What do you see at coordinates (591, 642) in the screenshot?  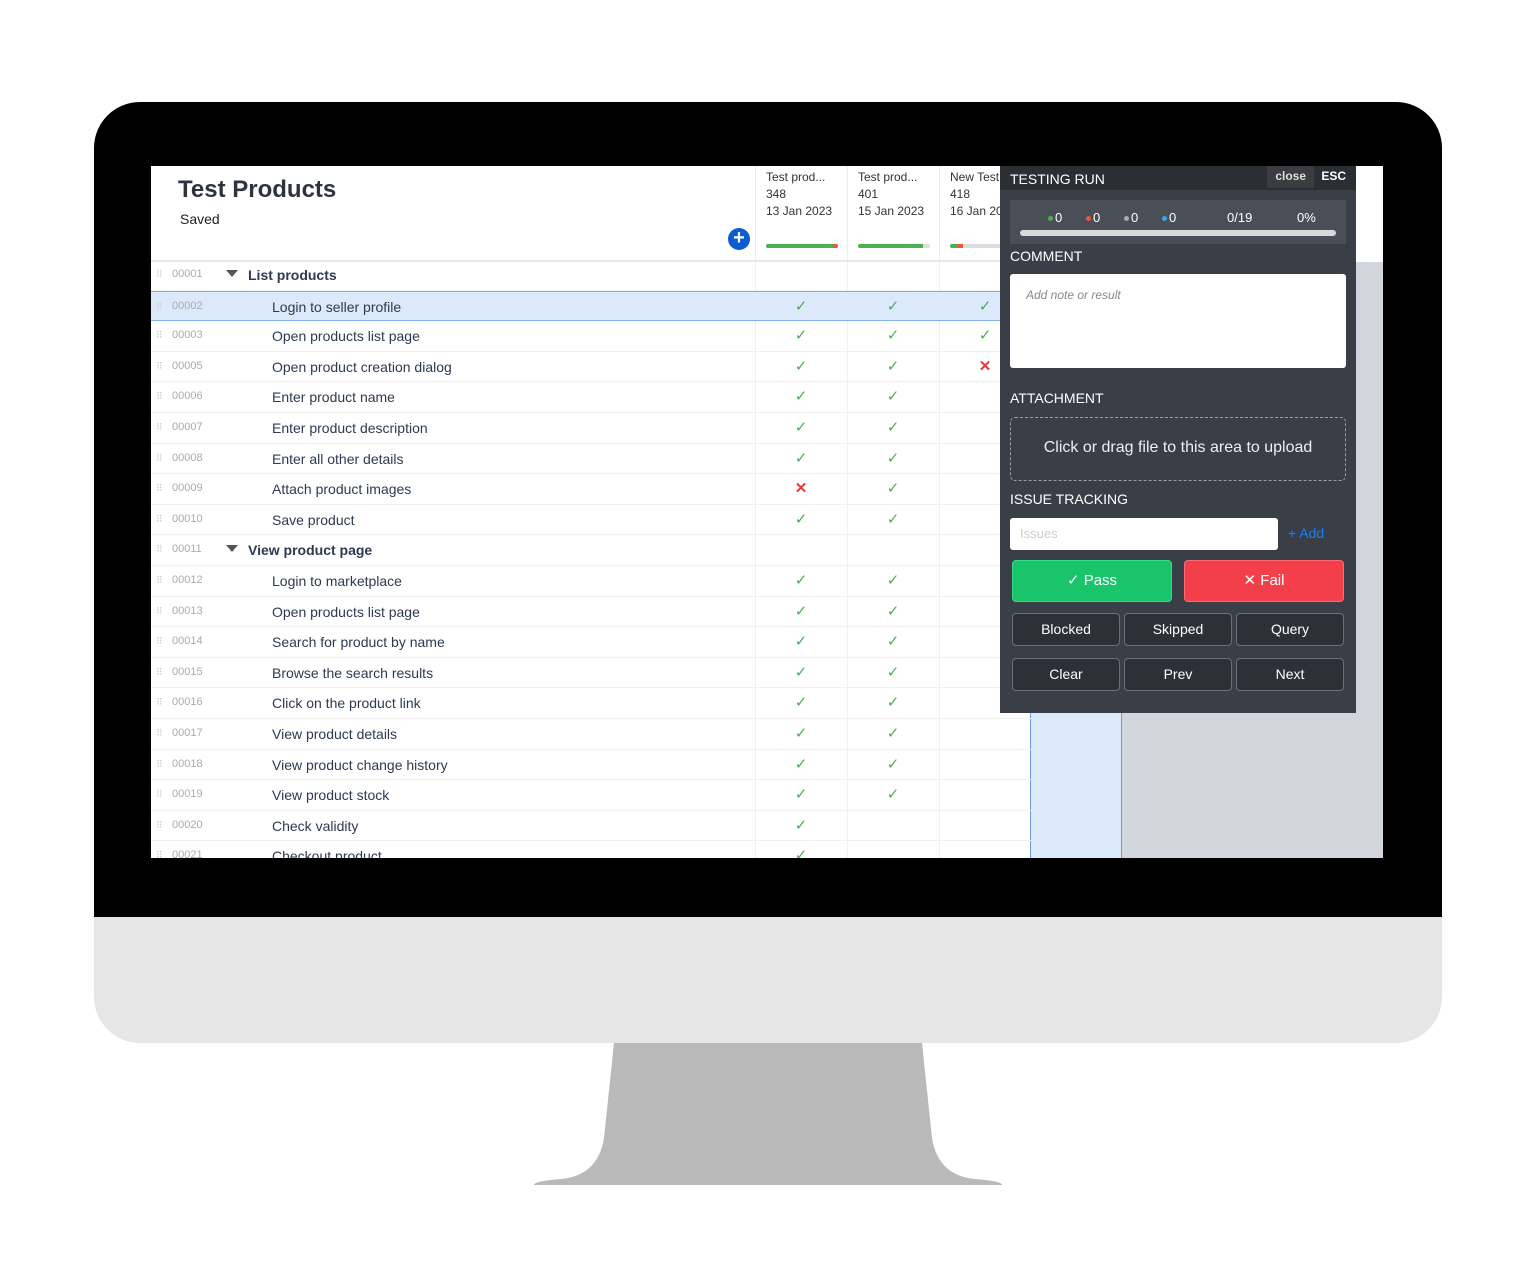 I see `table-row: ⠿ 00014 Search for product by name ✓ ✓` at bounding box center [591, 642].